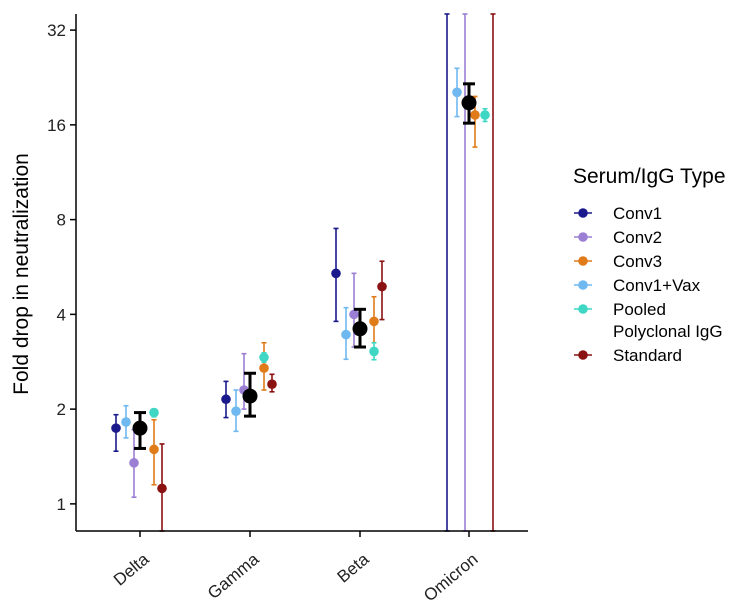 Image resolution: width=748 pixels, height=605 pixels. Describe the element at coordinates (583, 309) in the screenshot. I see `legend-marker-pooled` at that location.